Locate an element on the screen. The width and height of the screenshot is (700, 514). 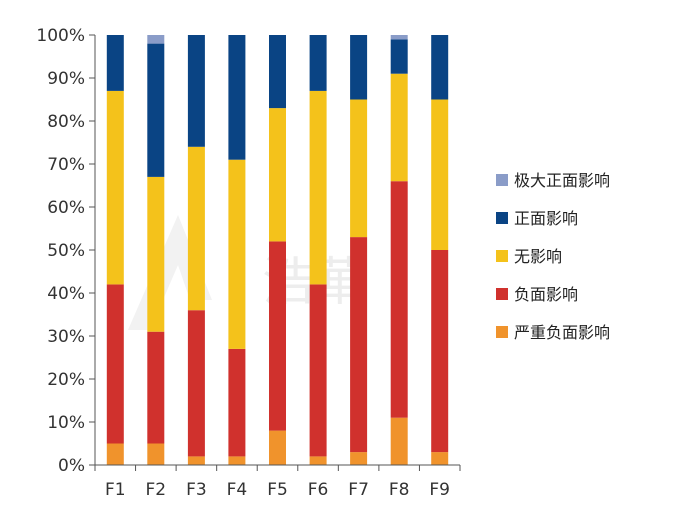
x-tick-label: F6 is located at coordinates (318, 490).